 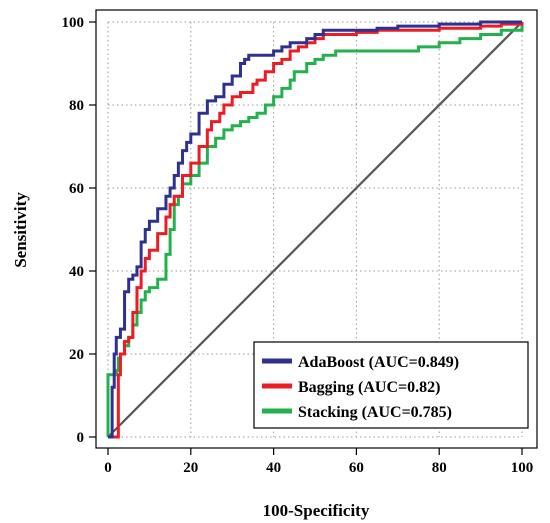 What do you see at coordinates (522, 468) in the screenshot?
I see `x-tick-label: 100` at bounding box center [522, 468].